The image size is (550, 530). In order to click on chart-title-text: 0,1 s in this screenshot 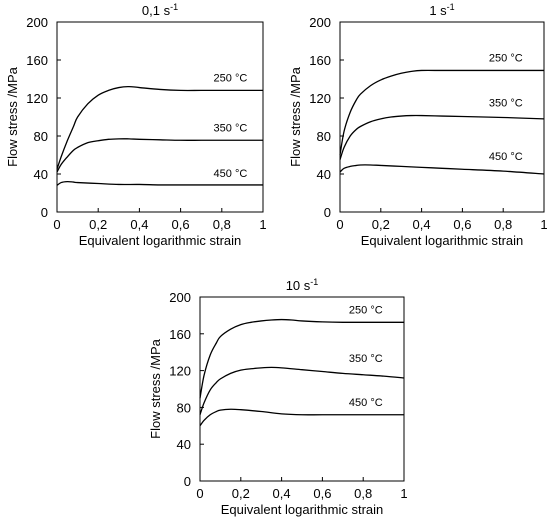, I will do `click(156, 10)`.